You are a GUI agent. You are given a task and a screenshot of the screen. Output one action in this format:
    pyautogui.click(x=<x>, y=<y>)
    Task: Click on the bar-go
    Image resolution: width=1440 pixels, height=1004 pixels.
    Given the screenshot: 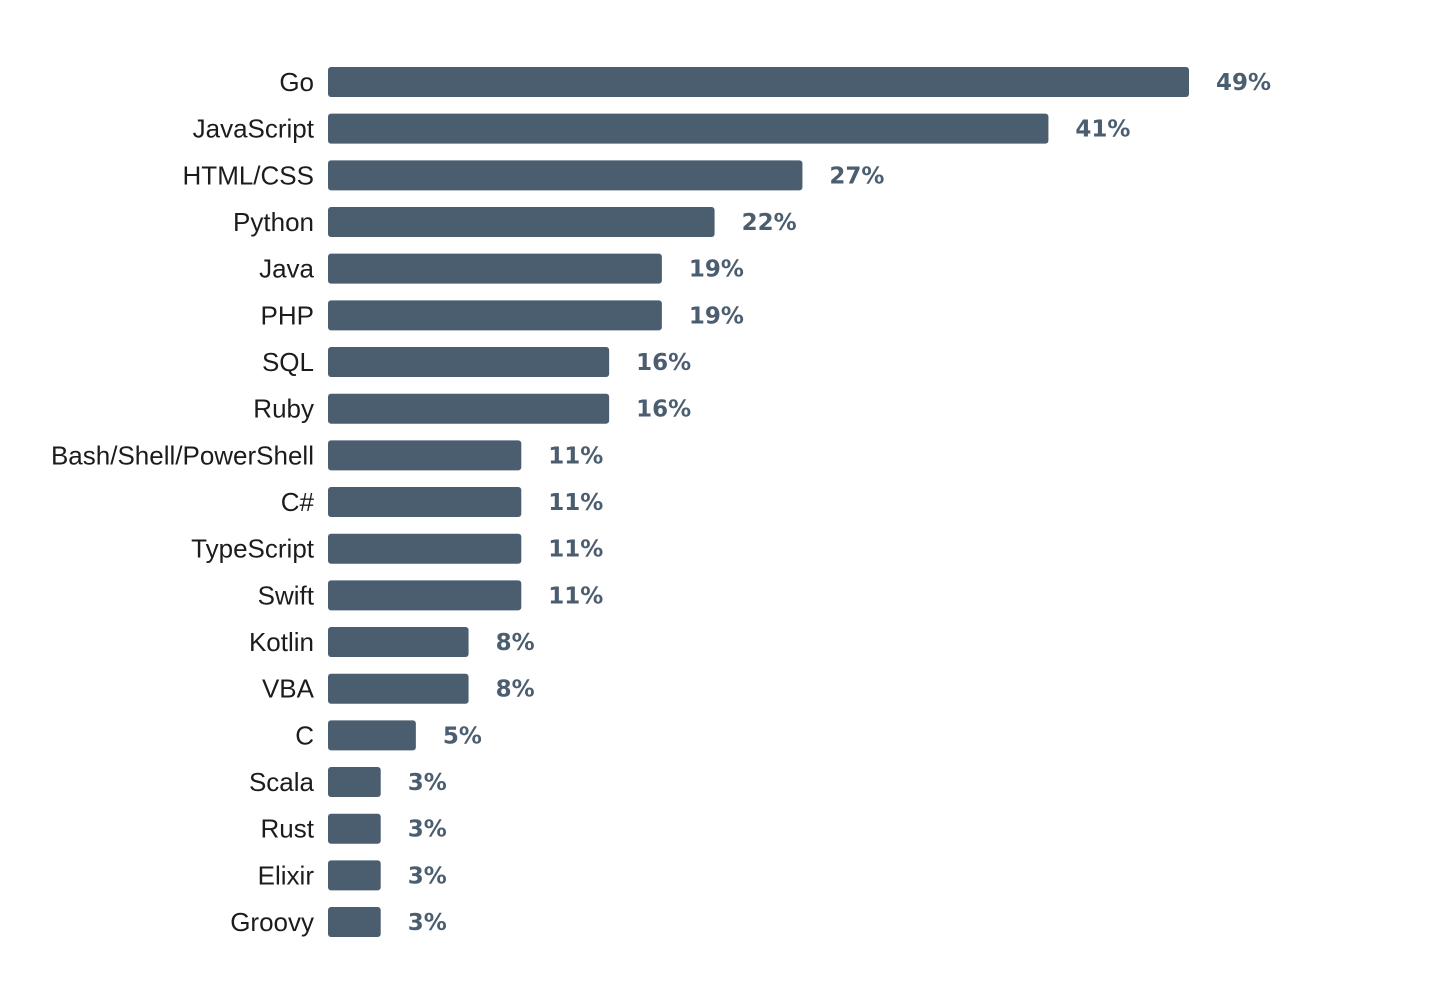 What is the action you would take?
    pyautogui.click(x=758, y=82)
    